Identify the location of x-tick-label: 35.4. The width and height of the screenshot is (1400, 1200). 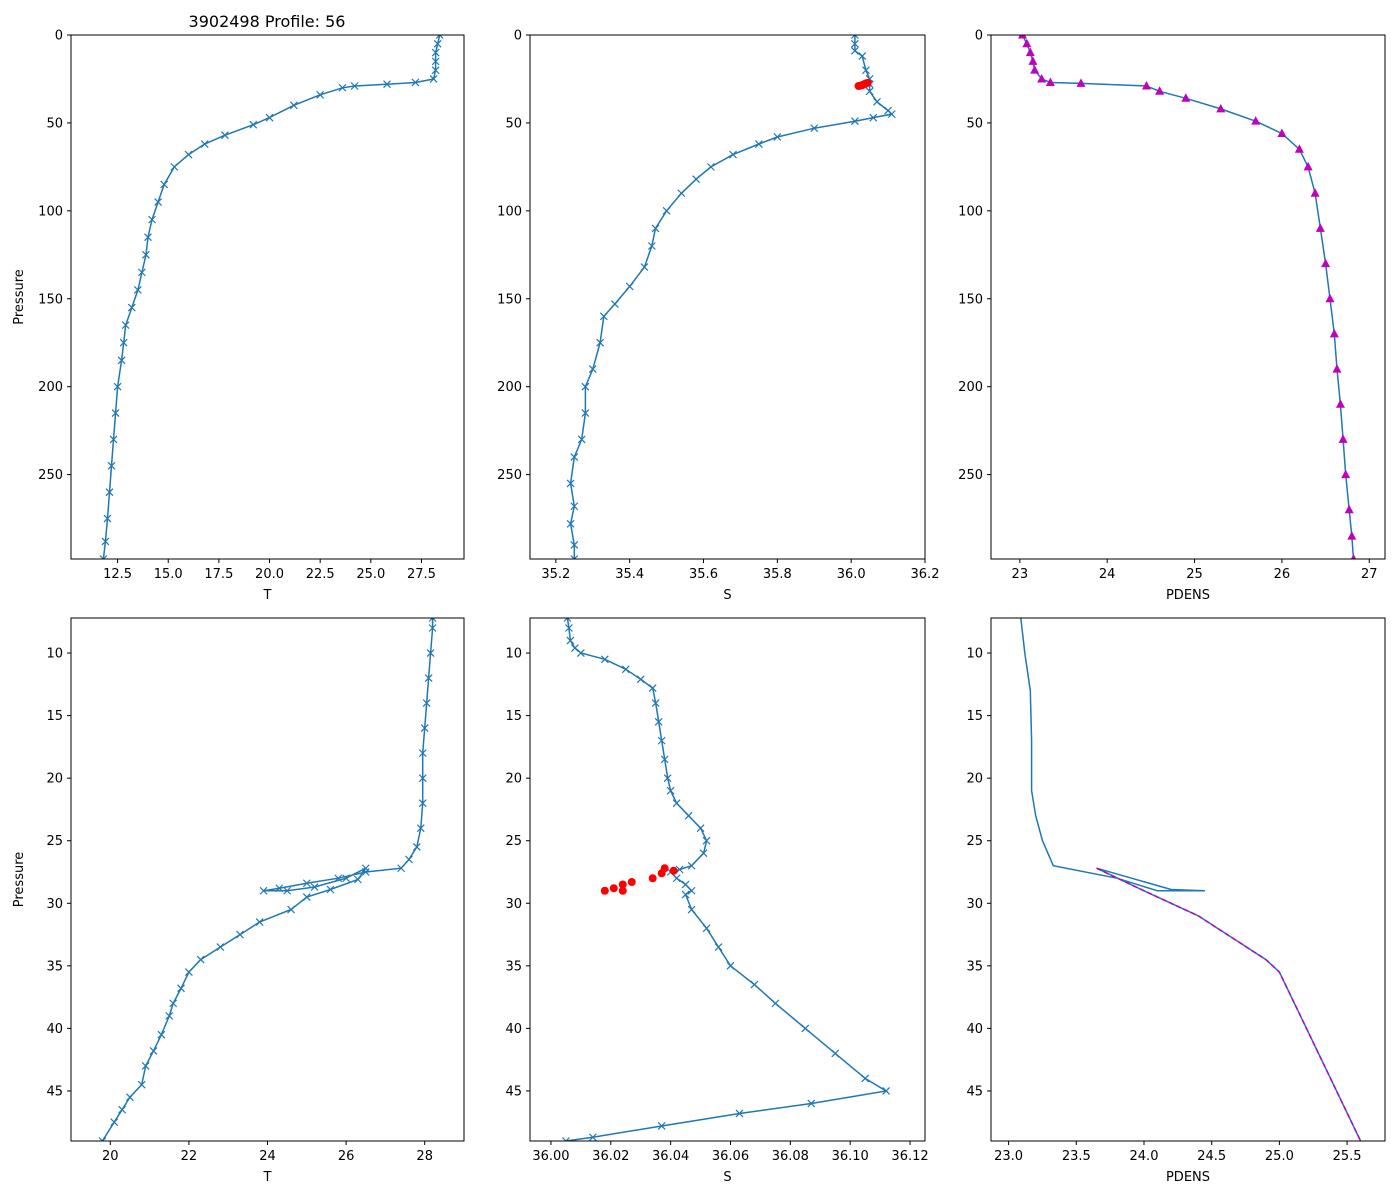
(629, 574).